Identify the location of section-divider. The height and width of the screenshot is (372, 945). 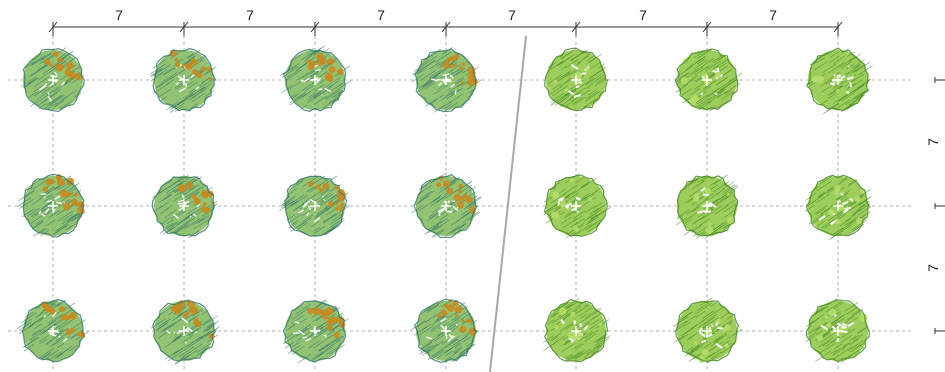
(508, 203).